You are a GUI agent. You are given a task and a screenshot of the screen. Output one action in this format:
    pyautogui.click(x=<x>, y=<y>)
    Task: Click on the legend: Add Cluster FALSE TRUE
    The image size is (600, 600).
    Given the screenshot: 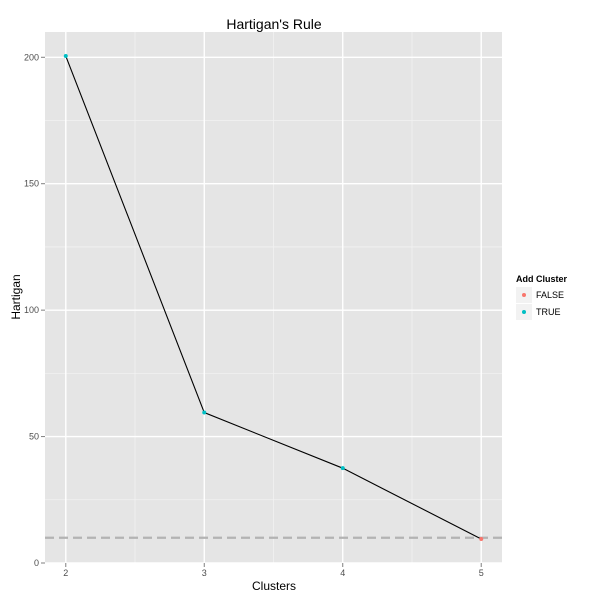 What is the action you would take?
    pyautogui.click(x=542, y=297)
    